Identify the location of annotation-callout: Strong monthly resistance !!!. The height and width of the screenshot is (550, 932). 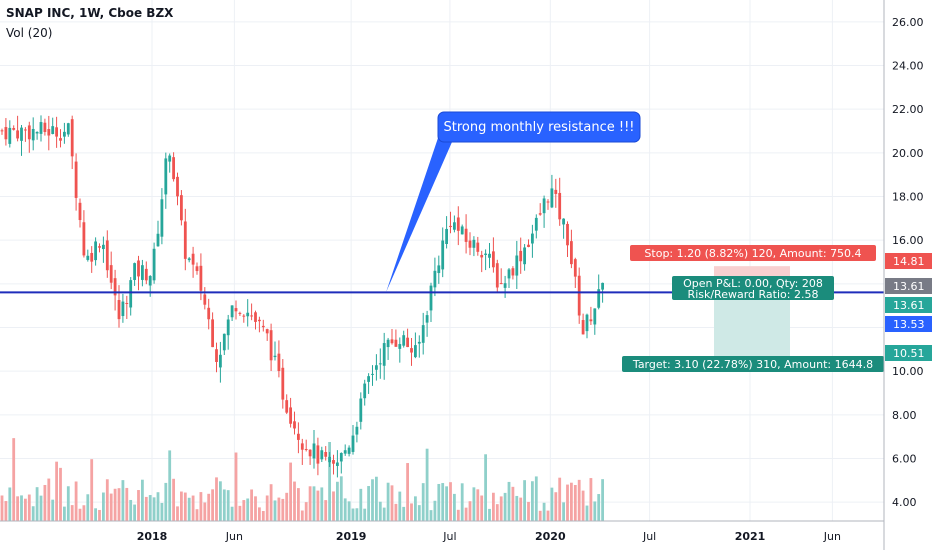
(513, 202).